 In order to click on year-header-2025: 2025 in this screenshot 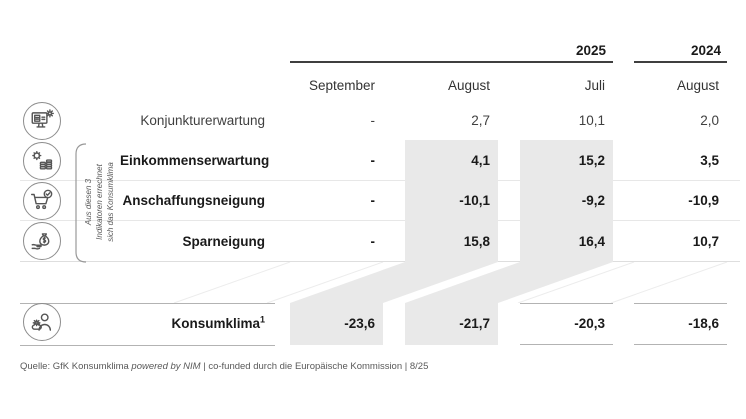, I will do `click(590, 50)`.